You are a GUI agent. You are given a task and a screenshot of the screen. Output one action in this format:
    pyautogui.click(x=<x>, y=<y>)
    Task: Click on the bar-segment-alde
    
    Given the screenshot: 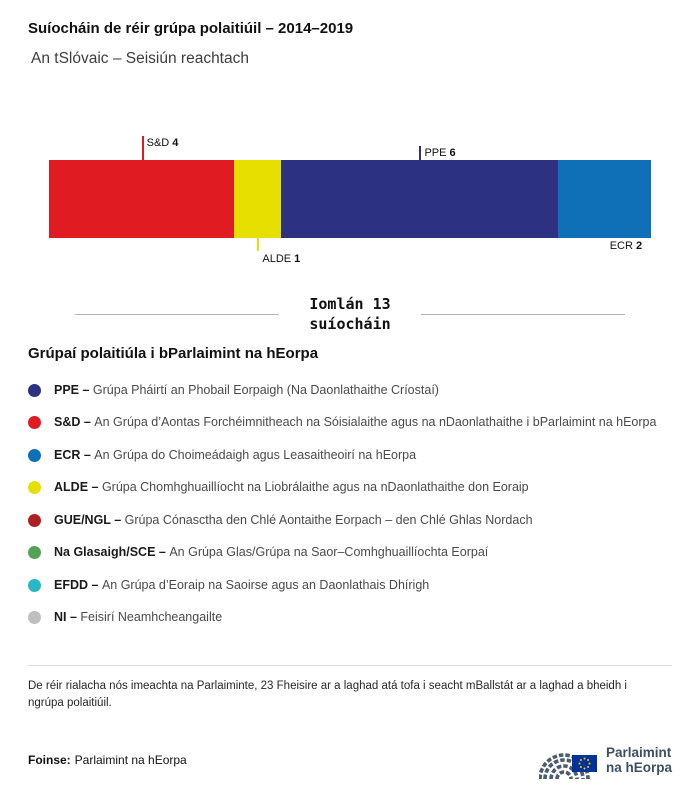 What is the action you would take?
    pyautogui.click(x=257, y=199)
    